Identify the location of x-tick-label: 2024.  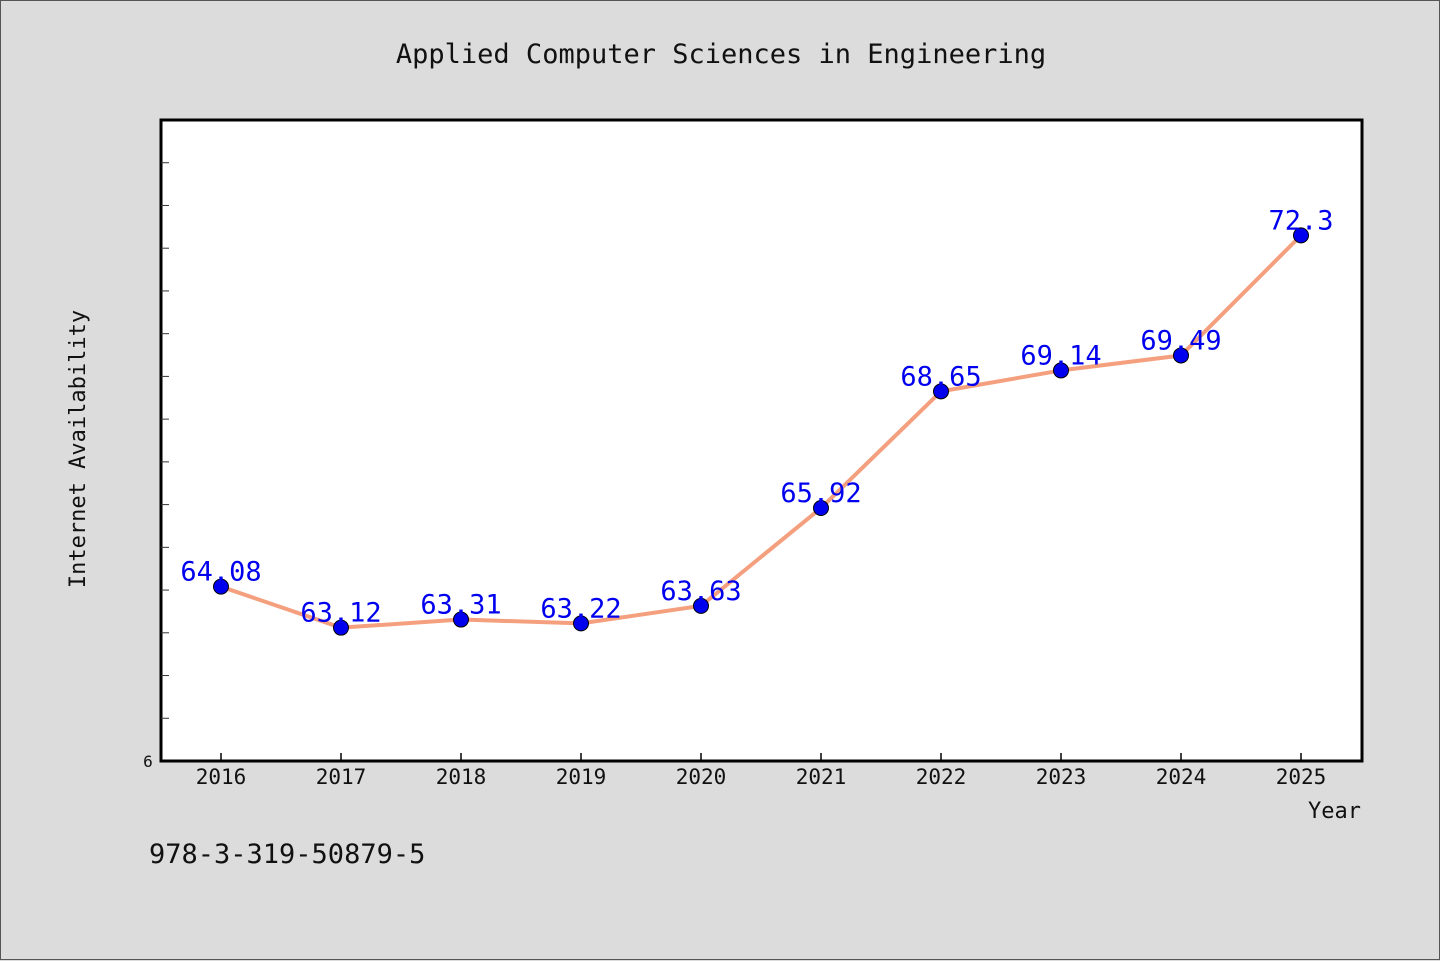
(1181, 777).